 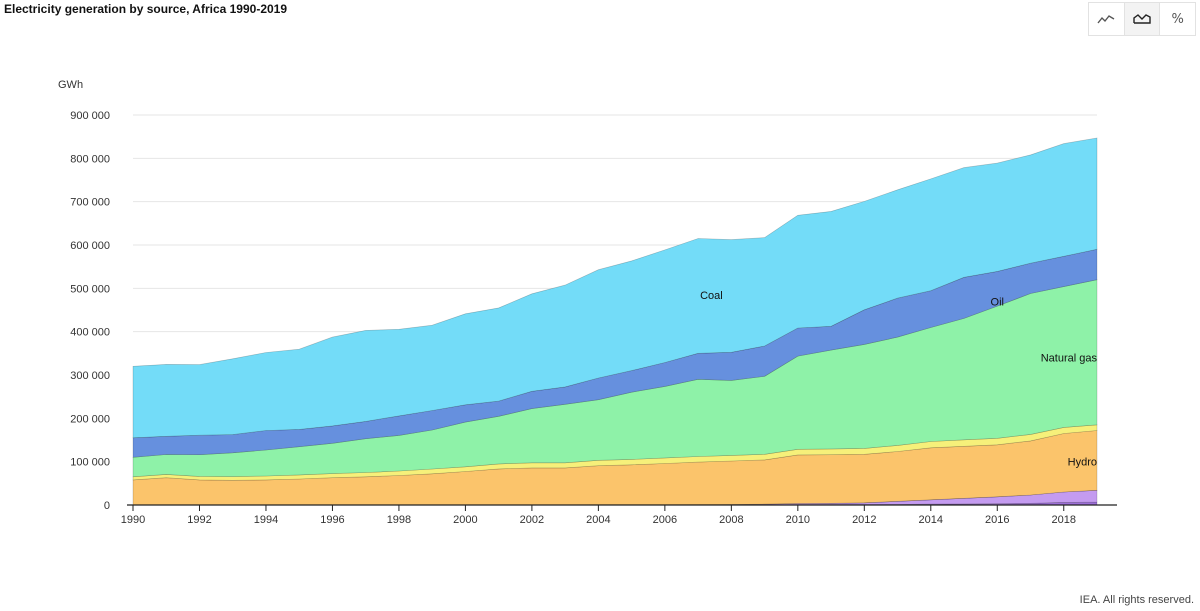 I want to click on y-tick-label: 900 000, so click(x=90, y=116).